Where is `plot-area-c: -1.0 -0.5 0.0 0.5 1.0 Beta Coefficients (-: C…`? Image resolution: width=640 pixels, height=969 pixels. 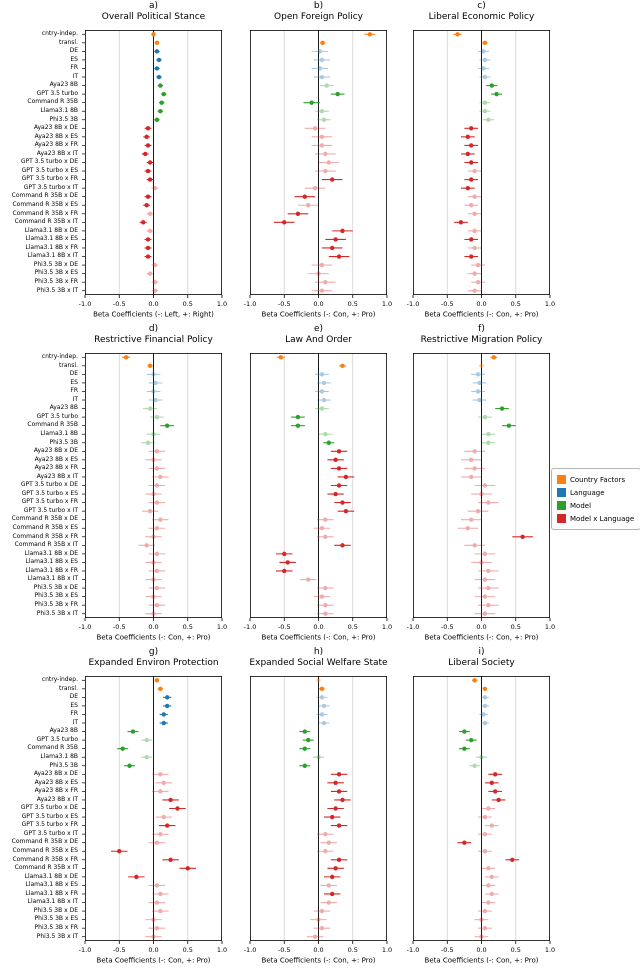
plot-area-c: -1.0 -0.5 0.0 0.5 1.0 Beta Coefficients (-: C… is located at coordinates (481, 174).